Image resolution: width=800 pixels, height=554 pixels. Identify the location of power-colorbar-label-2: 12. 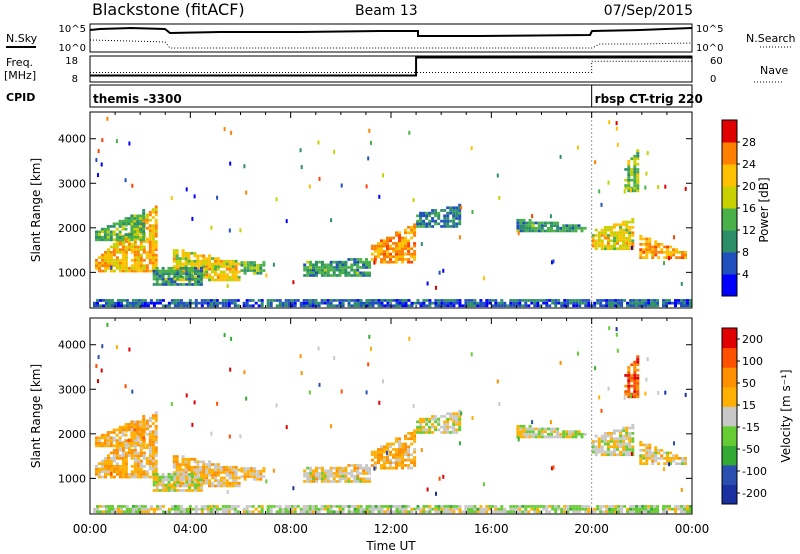
(749, 230).